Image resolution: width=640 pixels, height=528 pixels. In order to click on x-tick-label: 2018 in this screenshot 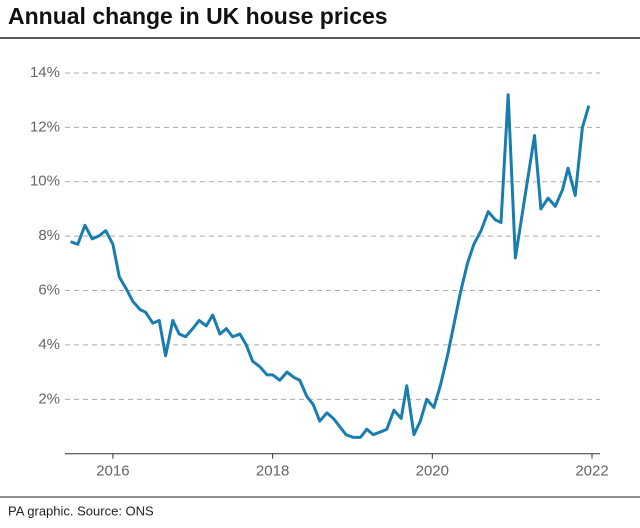, I will do `click(272, 471)`.